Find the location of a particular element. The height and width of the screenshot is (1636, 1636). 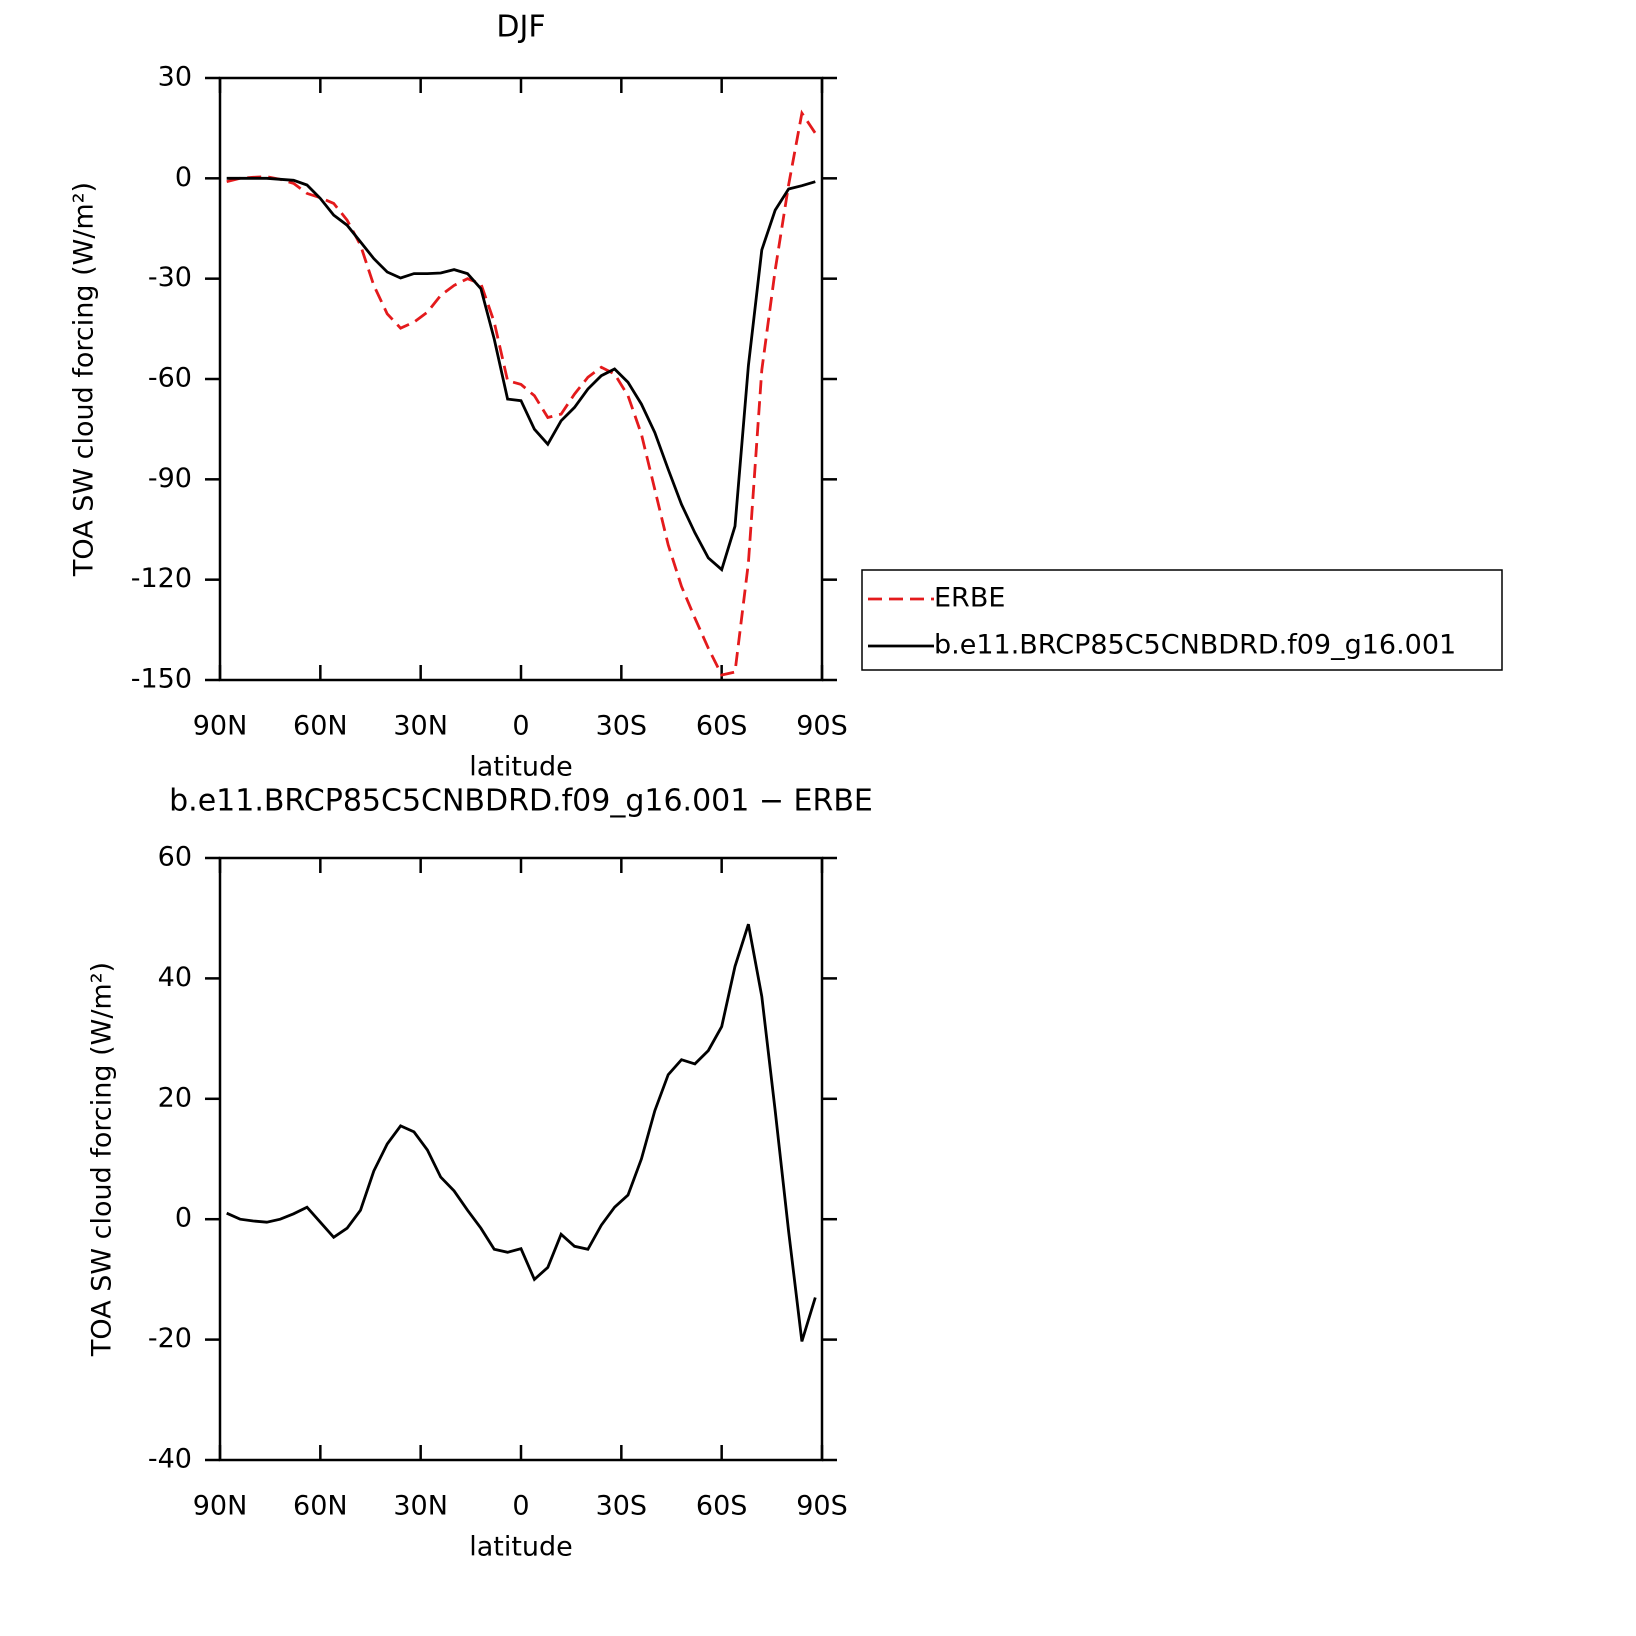

chart-title: b.e11.BRCP85C5CNBDRD.f09_g16.001 − ERBE is located at coordinates (521, 801).